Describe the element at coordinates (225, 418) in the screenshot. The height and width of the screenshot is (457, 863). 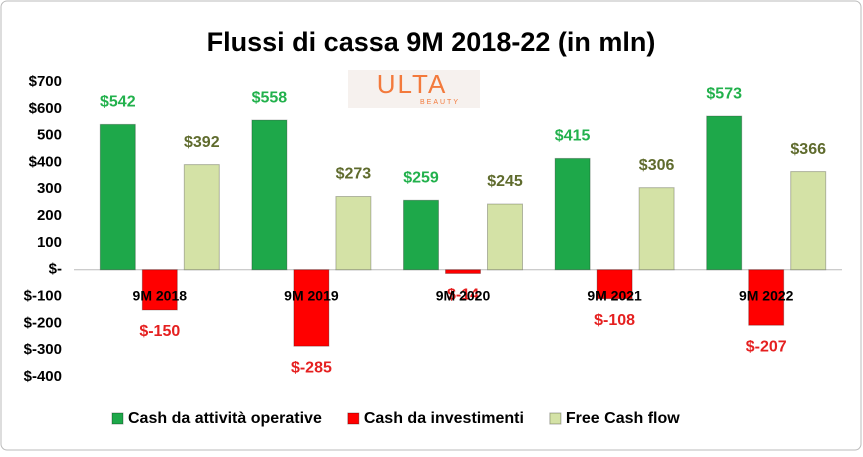
I see `legend-label: Cash da attività operative` at that location.